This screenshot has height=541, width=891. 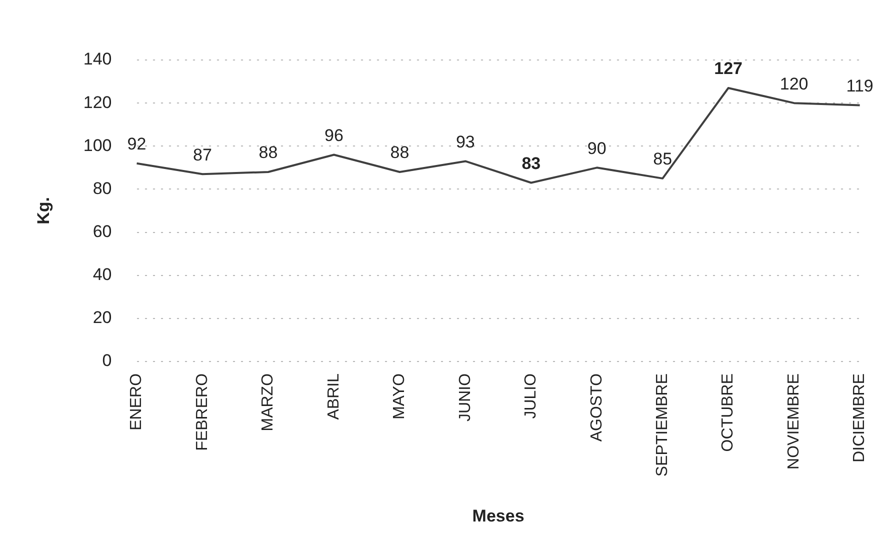 What do you see at coordinates (498, 516) in the screenshot?
I see `x-axis-title: Meses` at bounding box center [498, 516].